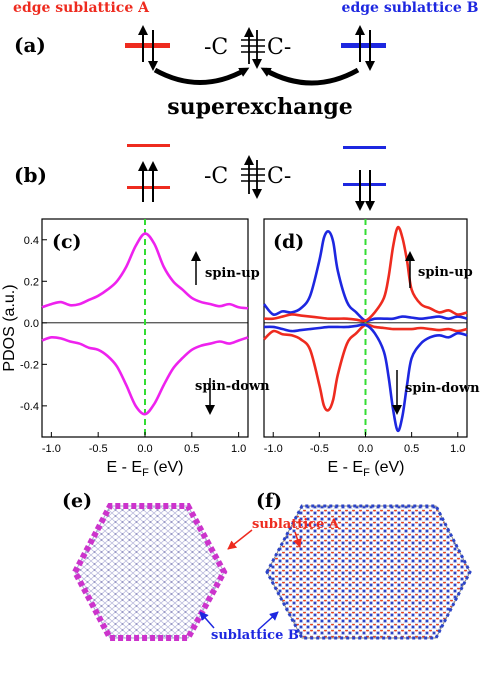  Describe the element at coordinates (207, 620) in the screenshot. I see `sublattice-b-arrow-left` at that location.